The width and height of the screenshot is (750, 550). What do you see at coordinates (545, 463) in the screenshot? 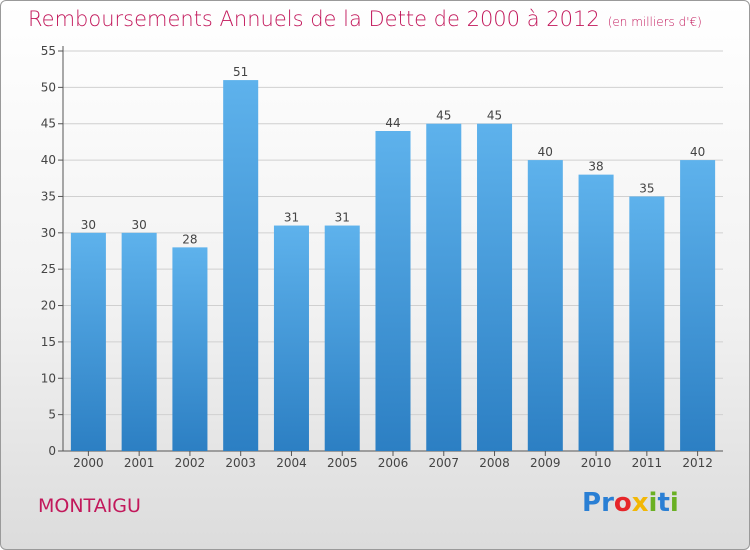
I see `x-tick-label: 2009` at bounding box center [545, 463].